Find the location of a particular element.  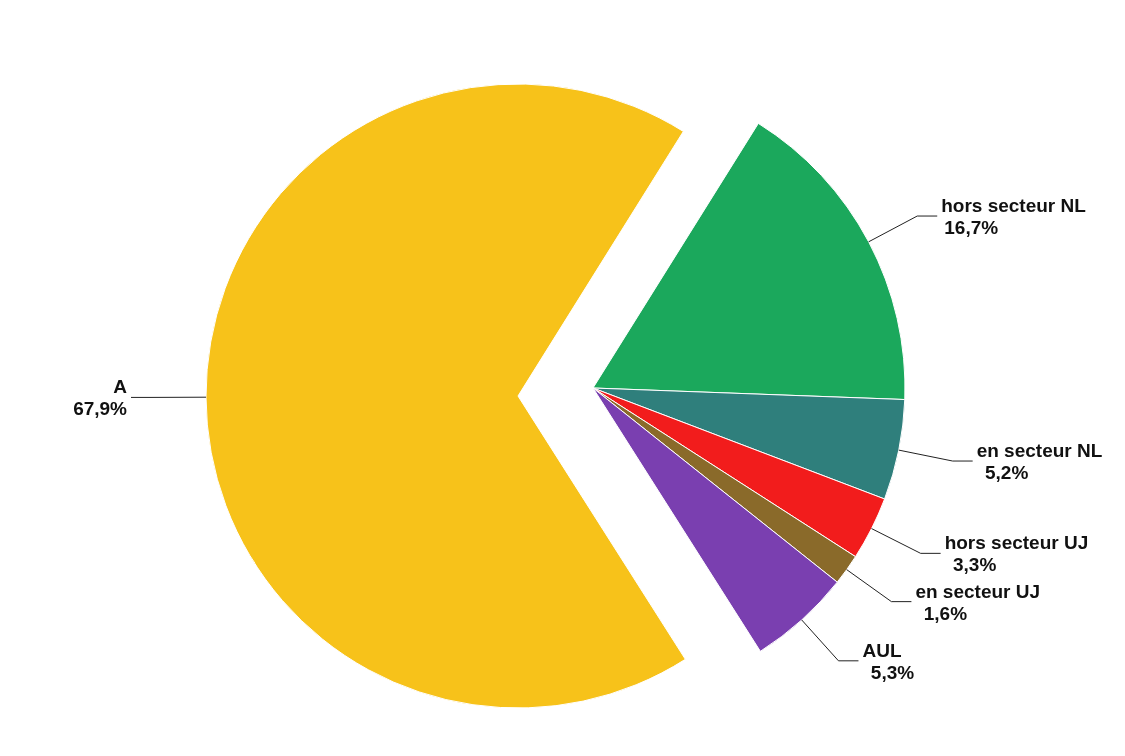

data-label: 16,7% is located at coordinates (971, 228).